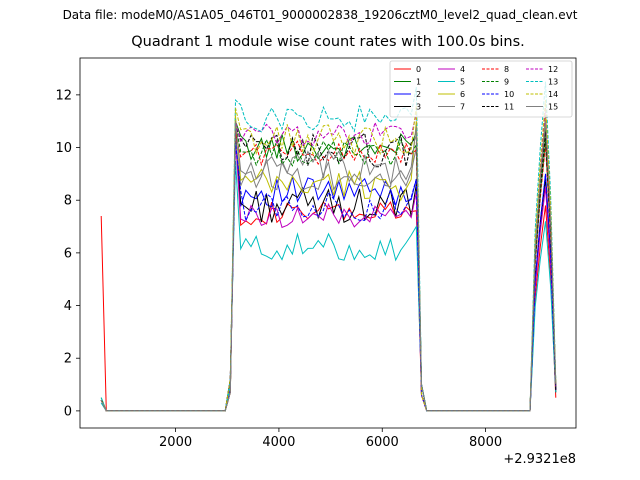  Describe the element at coordinates (481, 89) in the screenshot. I see `legend-box` at that location.